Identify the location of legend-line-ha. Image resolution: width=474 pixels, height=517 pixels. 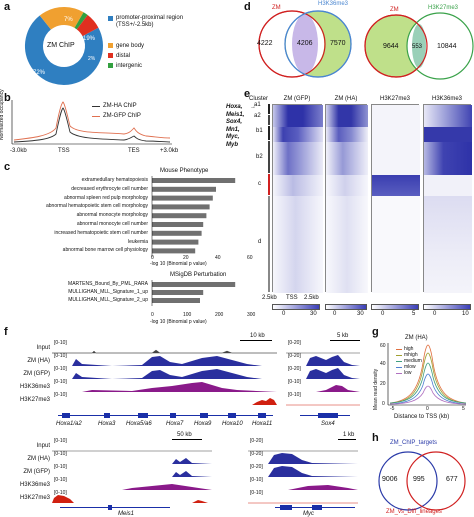
(96, 106).